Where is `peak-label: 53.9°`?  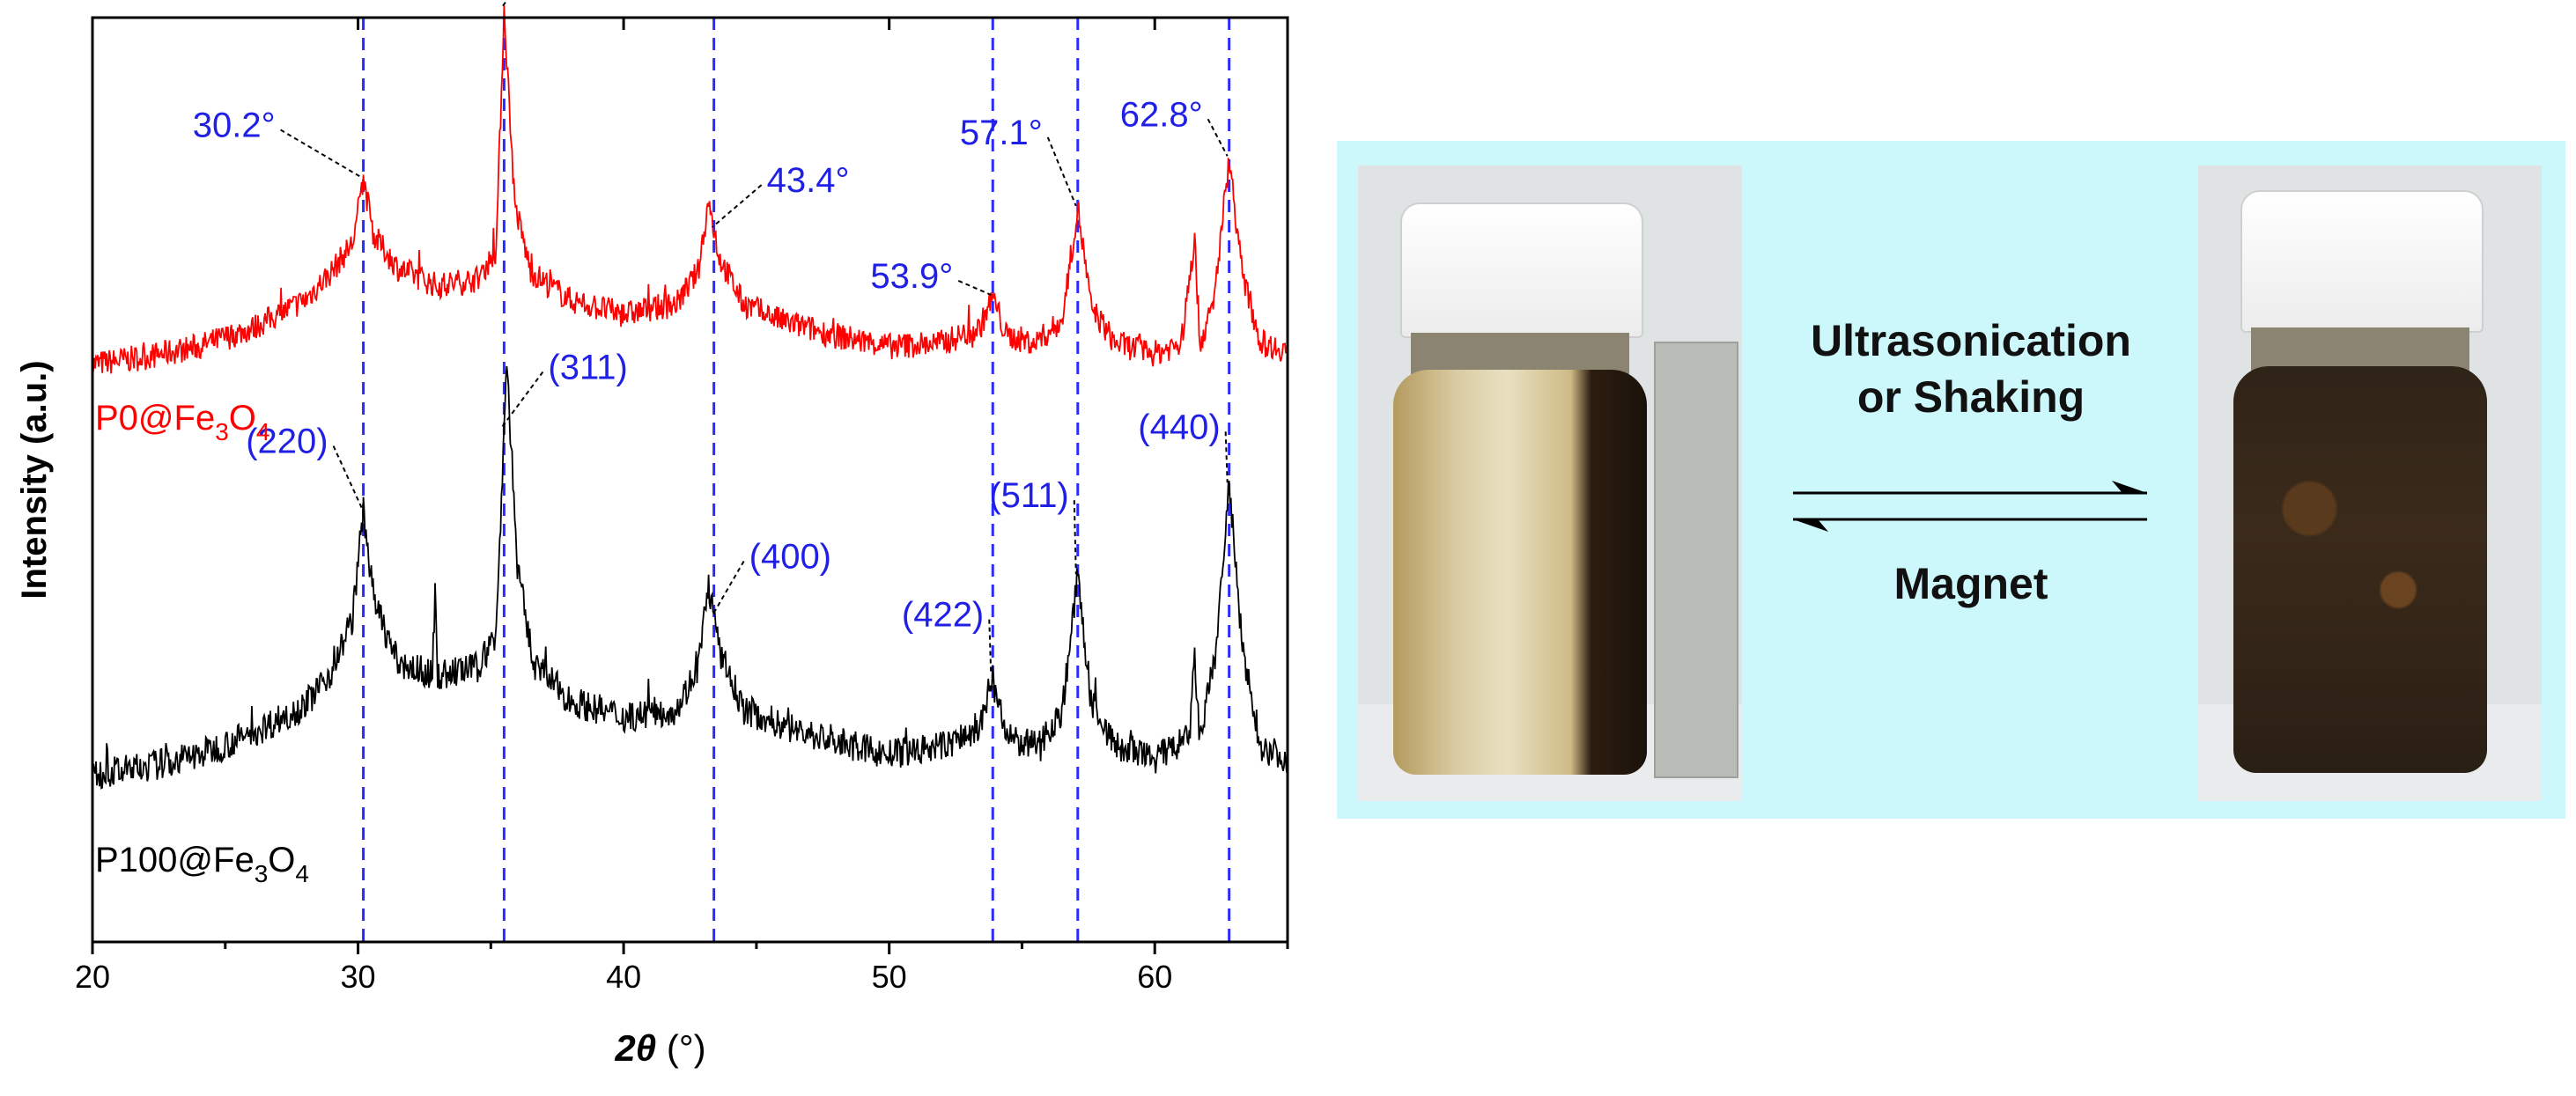
peak-label: 53.9° is located at coordinates (911, 276).